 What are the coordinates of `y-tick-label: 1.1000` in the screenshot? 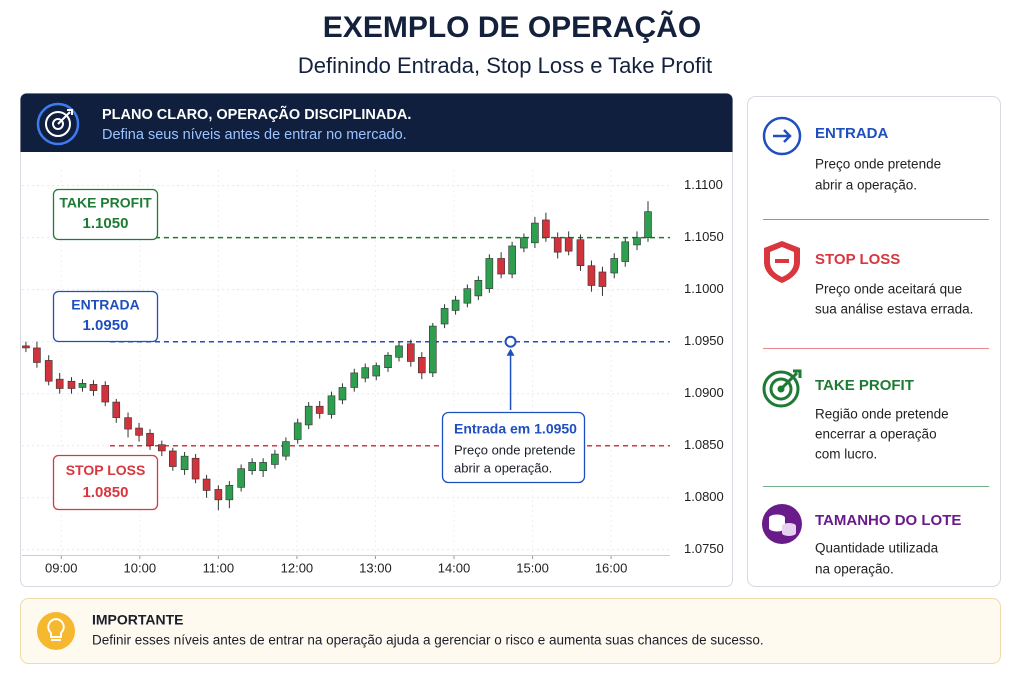 It's located at (704, 288).